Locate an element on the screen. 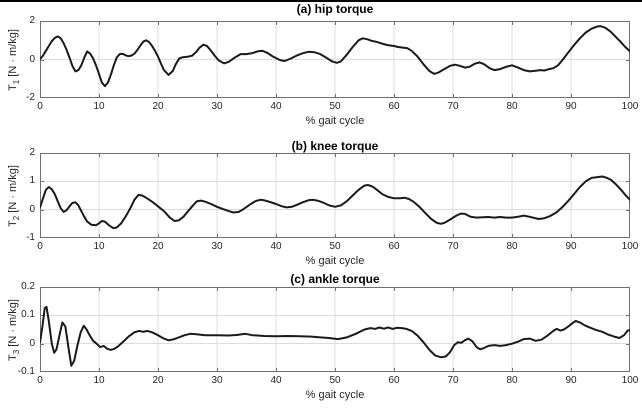 The width and height of the screenshot is (642, 410). y-tick-label: 0.2 is located at coordinates (28, 286).